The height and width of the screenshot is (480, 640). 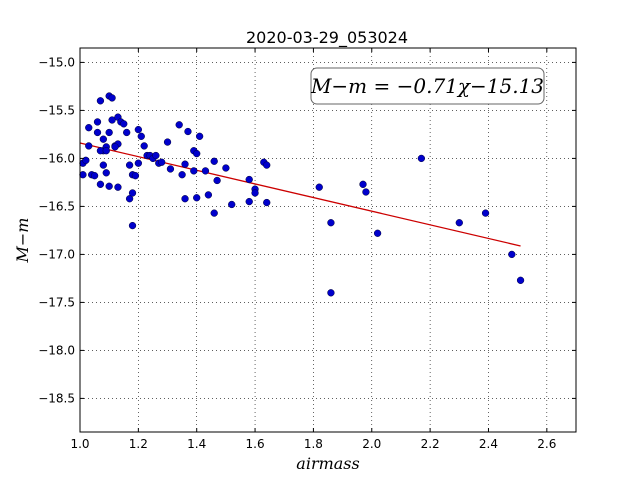 What do you see at coordinates (56, 230) in the screenshot?
I see `y-tick-labels: −15.0 −15.5 −16.0 −16.5 −17.0 −17.5 −18.0 −18.5` at bounding box center [56, 230].